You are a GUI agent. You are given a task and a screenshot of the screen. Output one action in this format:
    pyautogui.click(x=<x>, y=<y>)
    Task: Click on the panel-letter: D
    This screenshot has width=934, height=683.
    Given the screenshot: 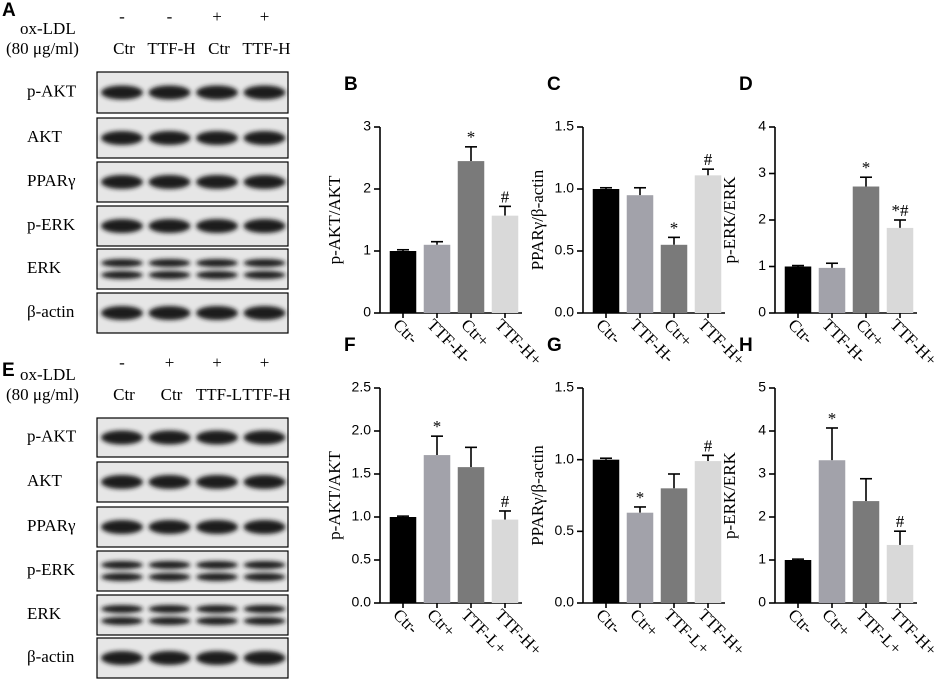 What is the action you would take?
    pyautogui.click(x=746, y=84)
    